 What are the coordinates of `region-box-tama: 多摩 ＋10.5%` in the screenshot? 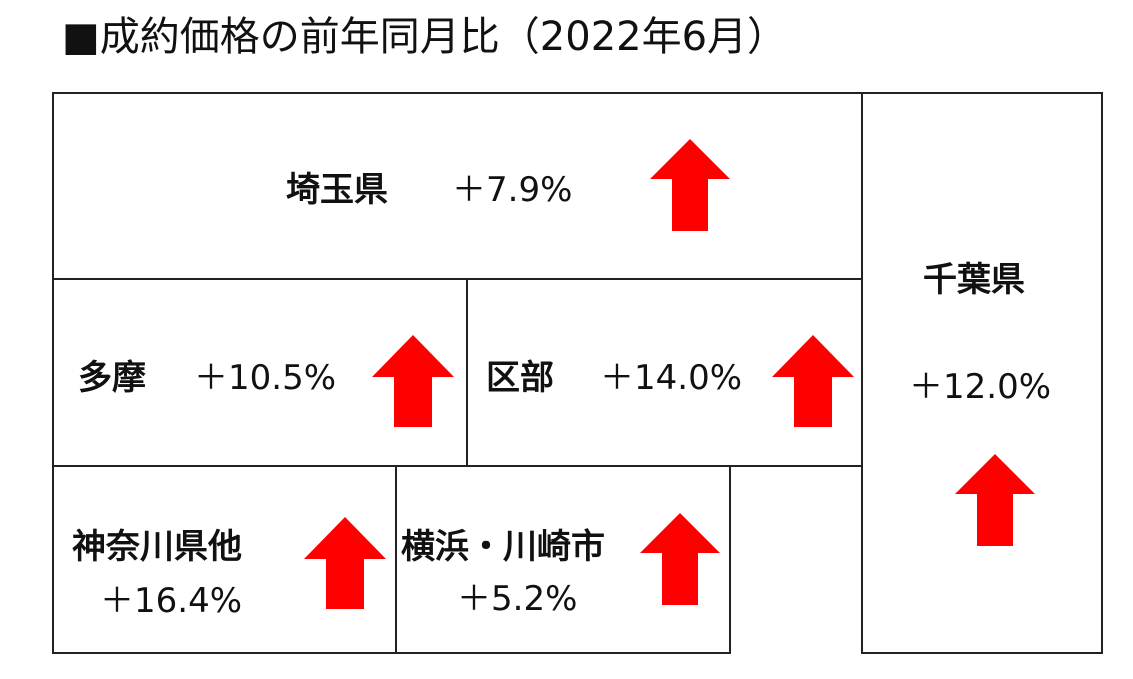 It's located at (260, 372).